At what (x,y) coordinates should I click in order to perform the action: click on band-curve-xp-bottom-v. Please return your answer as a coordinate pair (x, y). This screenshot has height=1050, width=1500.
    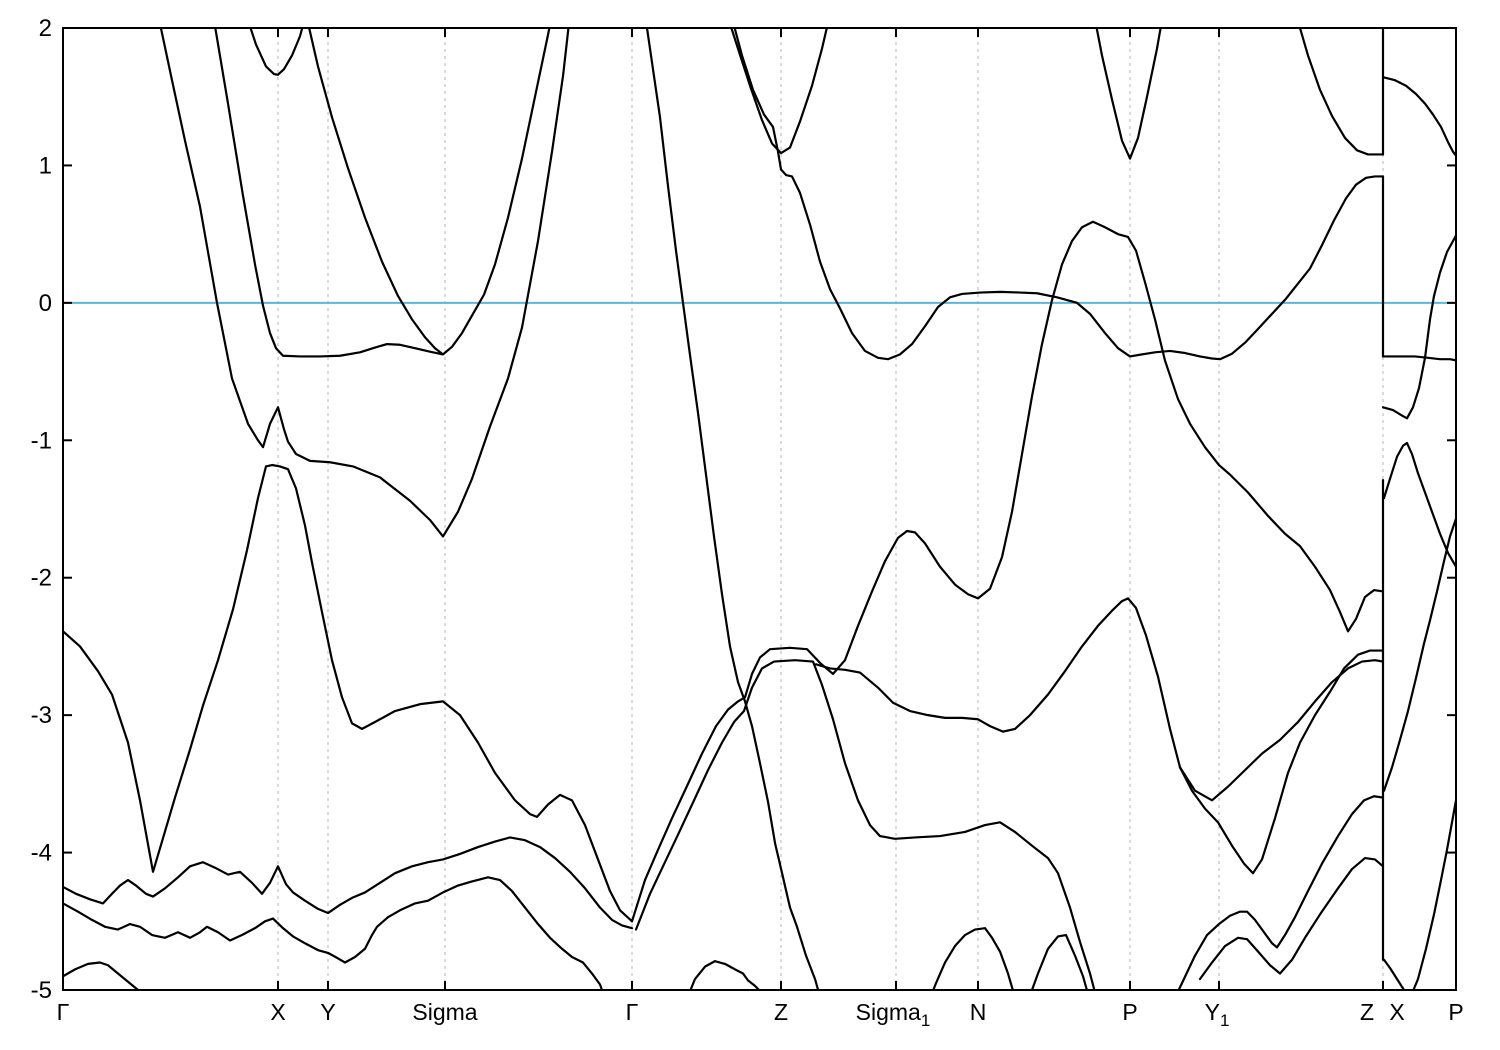
    Looking at the image, I should click on (1419, 894).